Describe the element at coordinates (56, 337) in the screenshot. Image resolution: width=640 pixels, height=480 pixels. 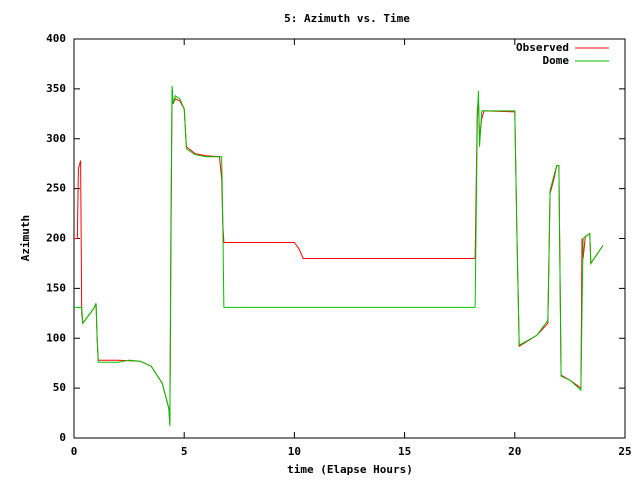
I see `y-tick-label: 100` at that location.